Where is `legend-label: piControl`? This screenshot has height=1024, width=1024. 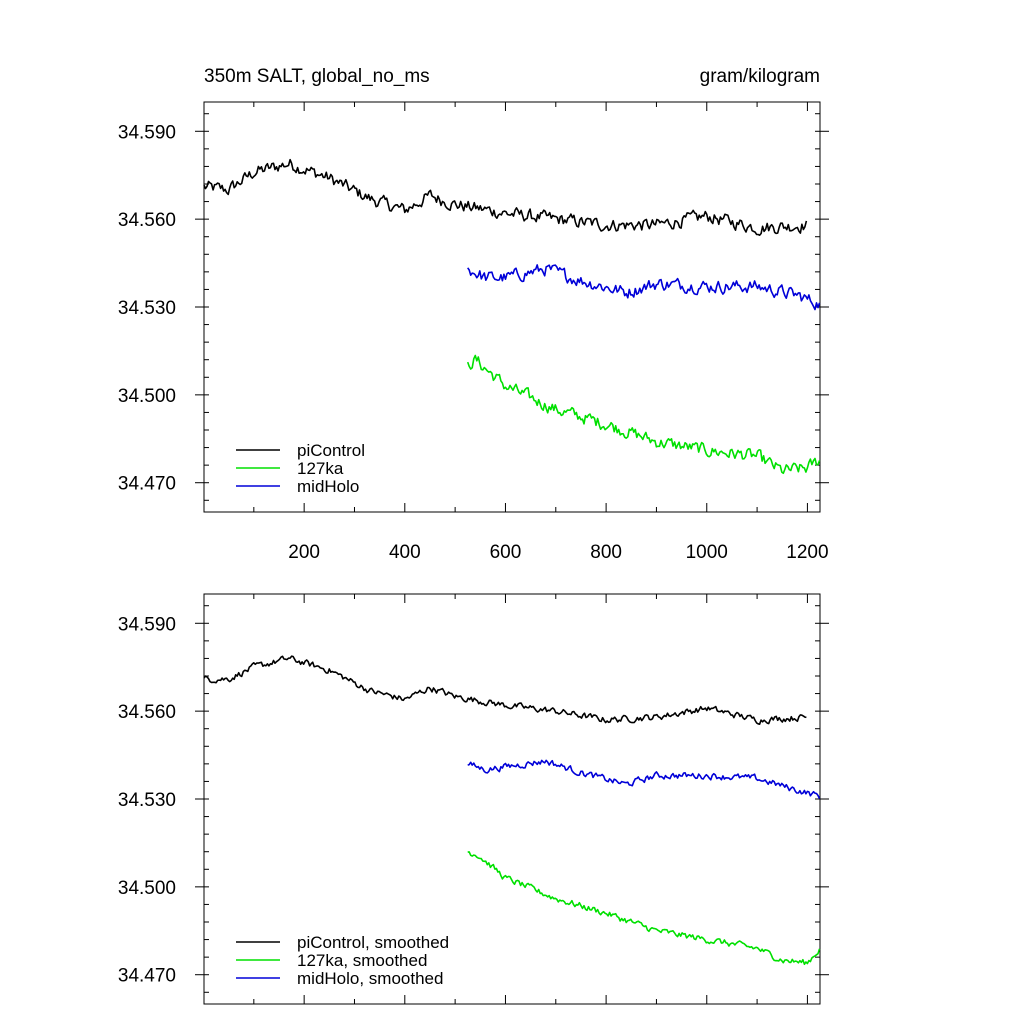 legend-label: piControl is located at coordinates (331, 450).